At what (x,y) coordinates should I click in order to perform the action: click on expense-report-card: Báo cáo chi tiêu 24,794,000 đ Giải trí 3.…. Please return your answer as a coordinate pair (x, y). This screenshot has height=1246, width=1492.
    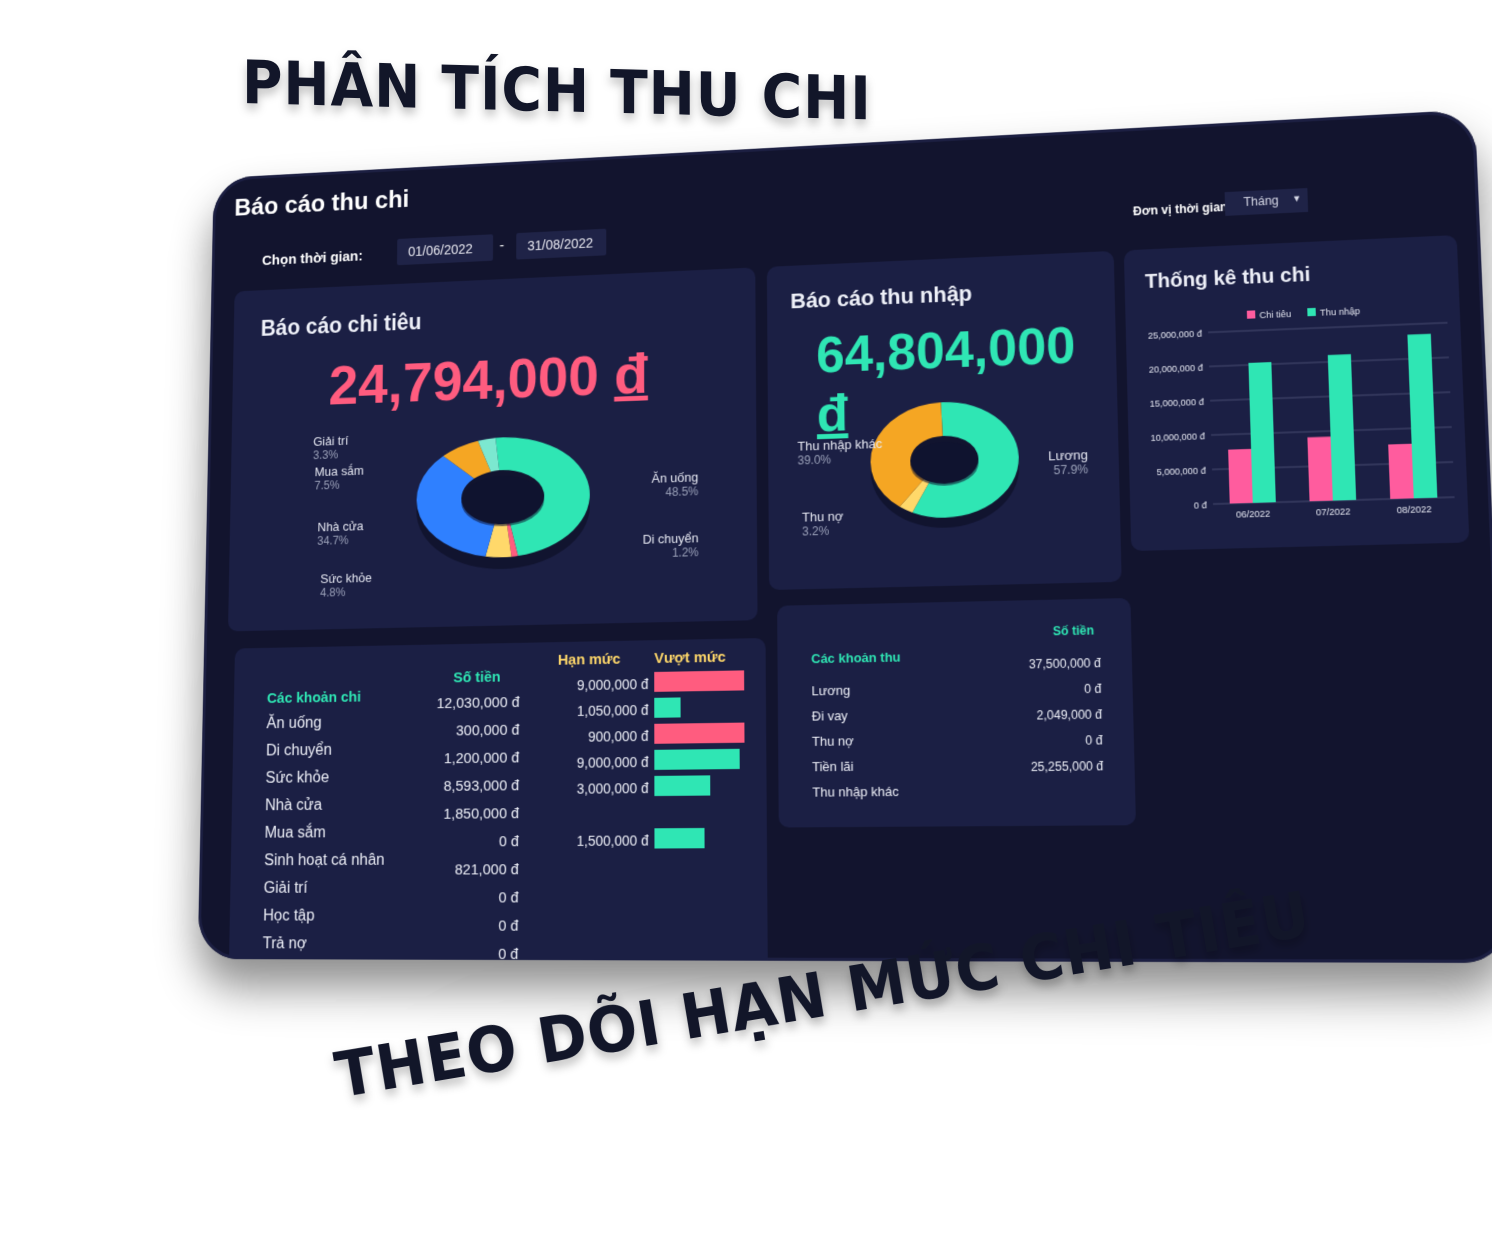
    Looking at the image, I should click on (493, 449).